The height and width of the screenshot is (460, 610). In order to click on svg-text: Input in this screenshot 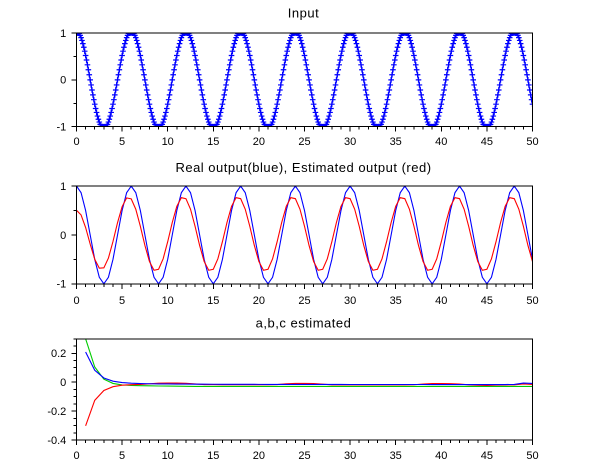, I will do `click(303, 13)`.